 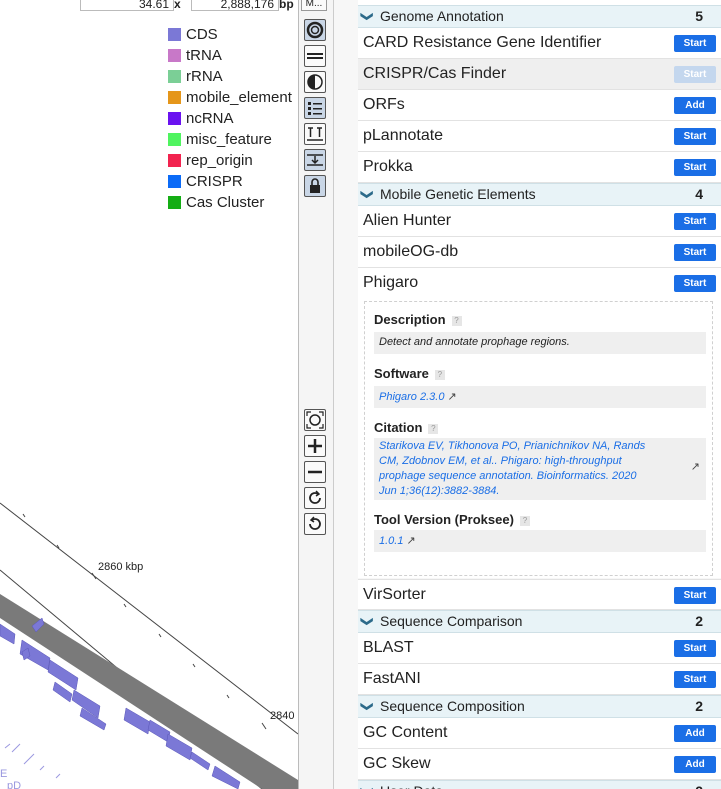 What do you see at coordinates (230, 34) in the screenshot?
I see `legend-item-cds: CDS` at bounding box center [230, 34].